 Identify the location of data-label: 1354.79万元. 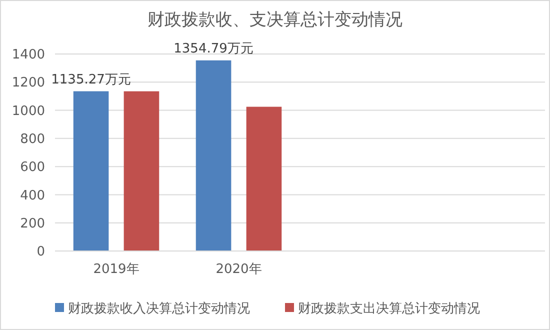
(214, 48).